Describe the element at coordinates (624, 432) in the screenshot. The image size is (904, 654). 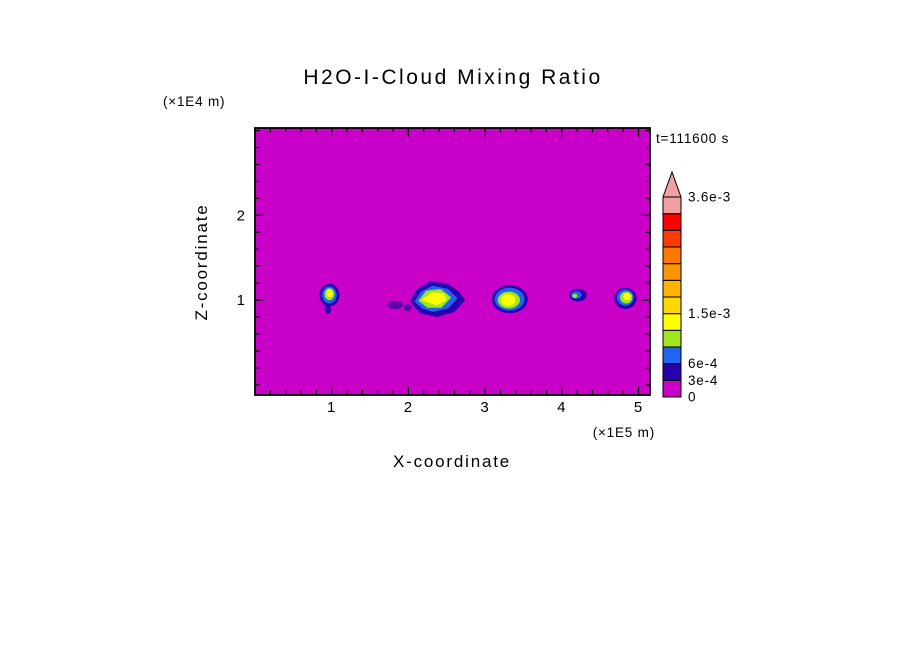
I see `x-axis-unit-label: (×1E5 m)` at that location.